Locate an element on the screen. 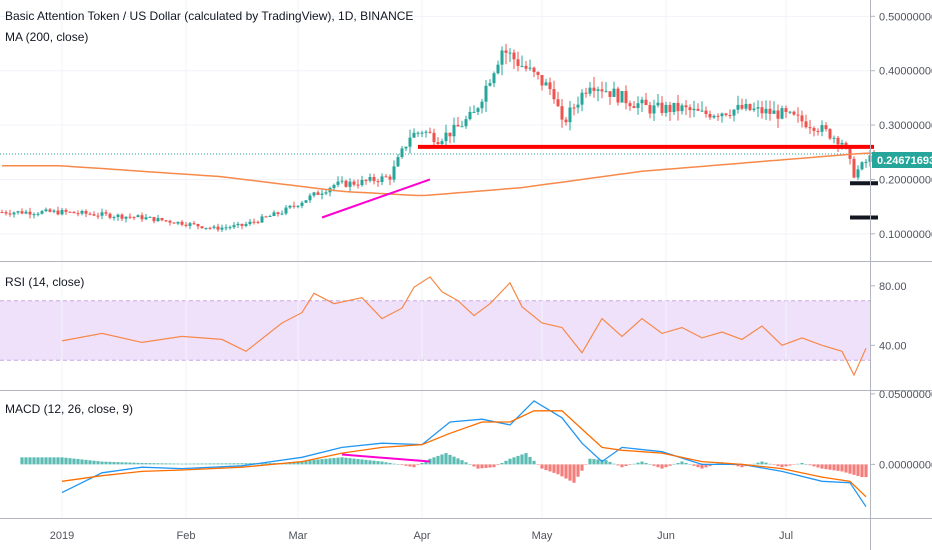 This screenshot has height=550, width=932. date-tick-label: Jul is located at coordinates (786, 536).